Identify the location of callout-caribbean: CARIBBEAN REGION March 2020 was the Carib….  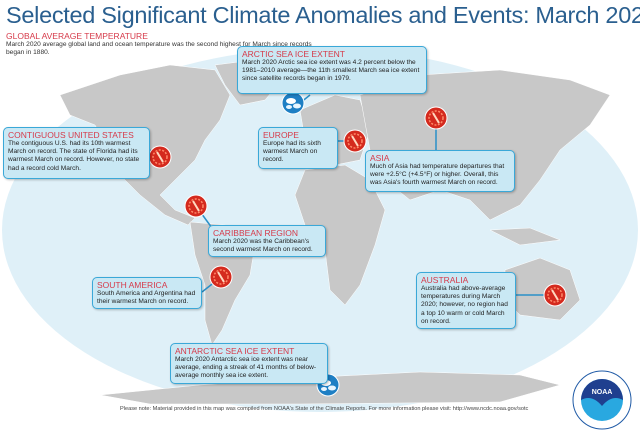
(267, 241).